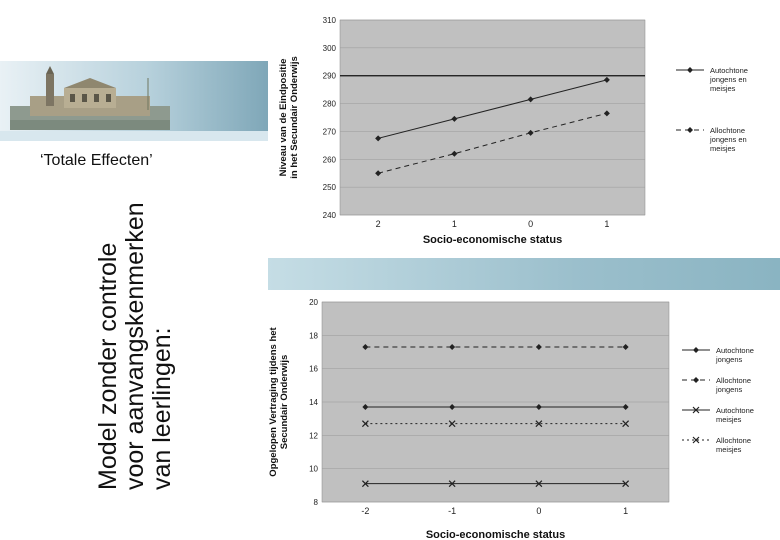 Image resolution: width=780 pixels, height=540 pixels. Describe the element at coordinates (313, 302) in the screenshot. I see `y-tick-label: 20` at that location.